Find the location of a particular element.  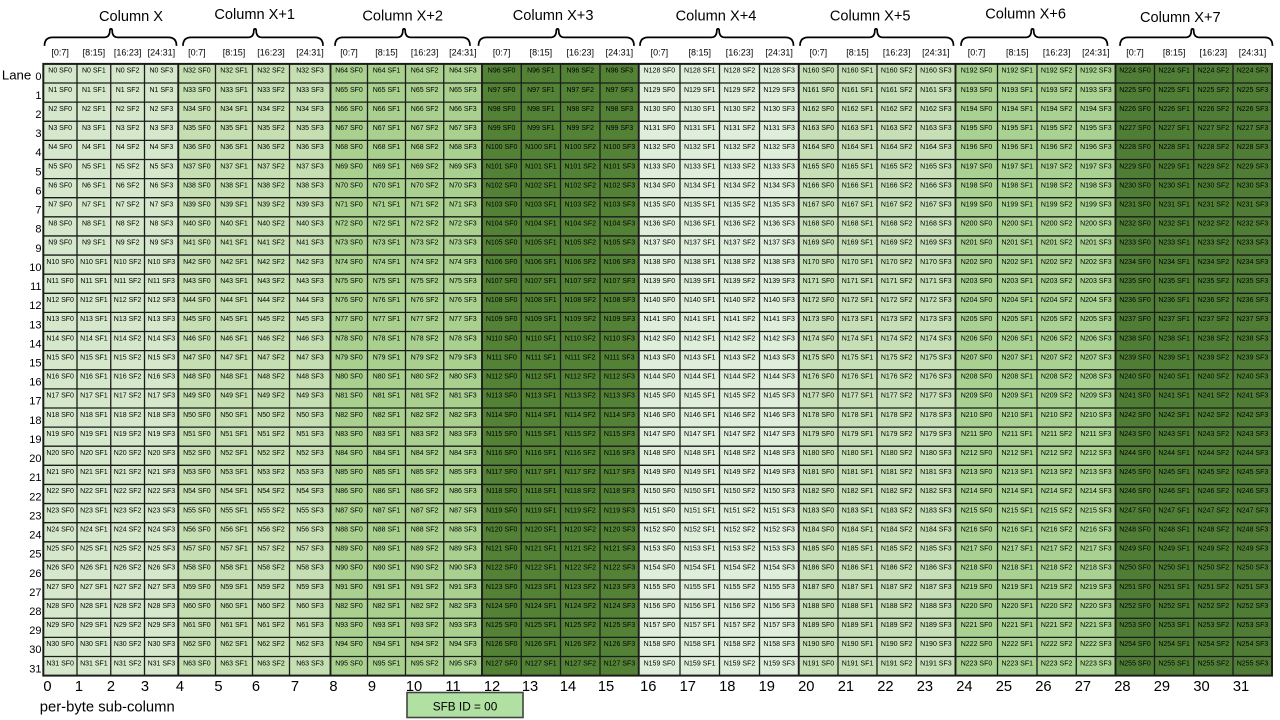

svg-text: N26 SF2 is located at coordinates (128, 568).